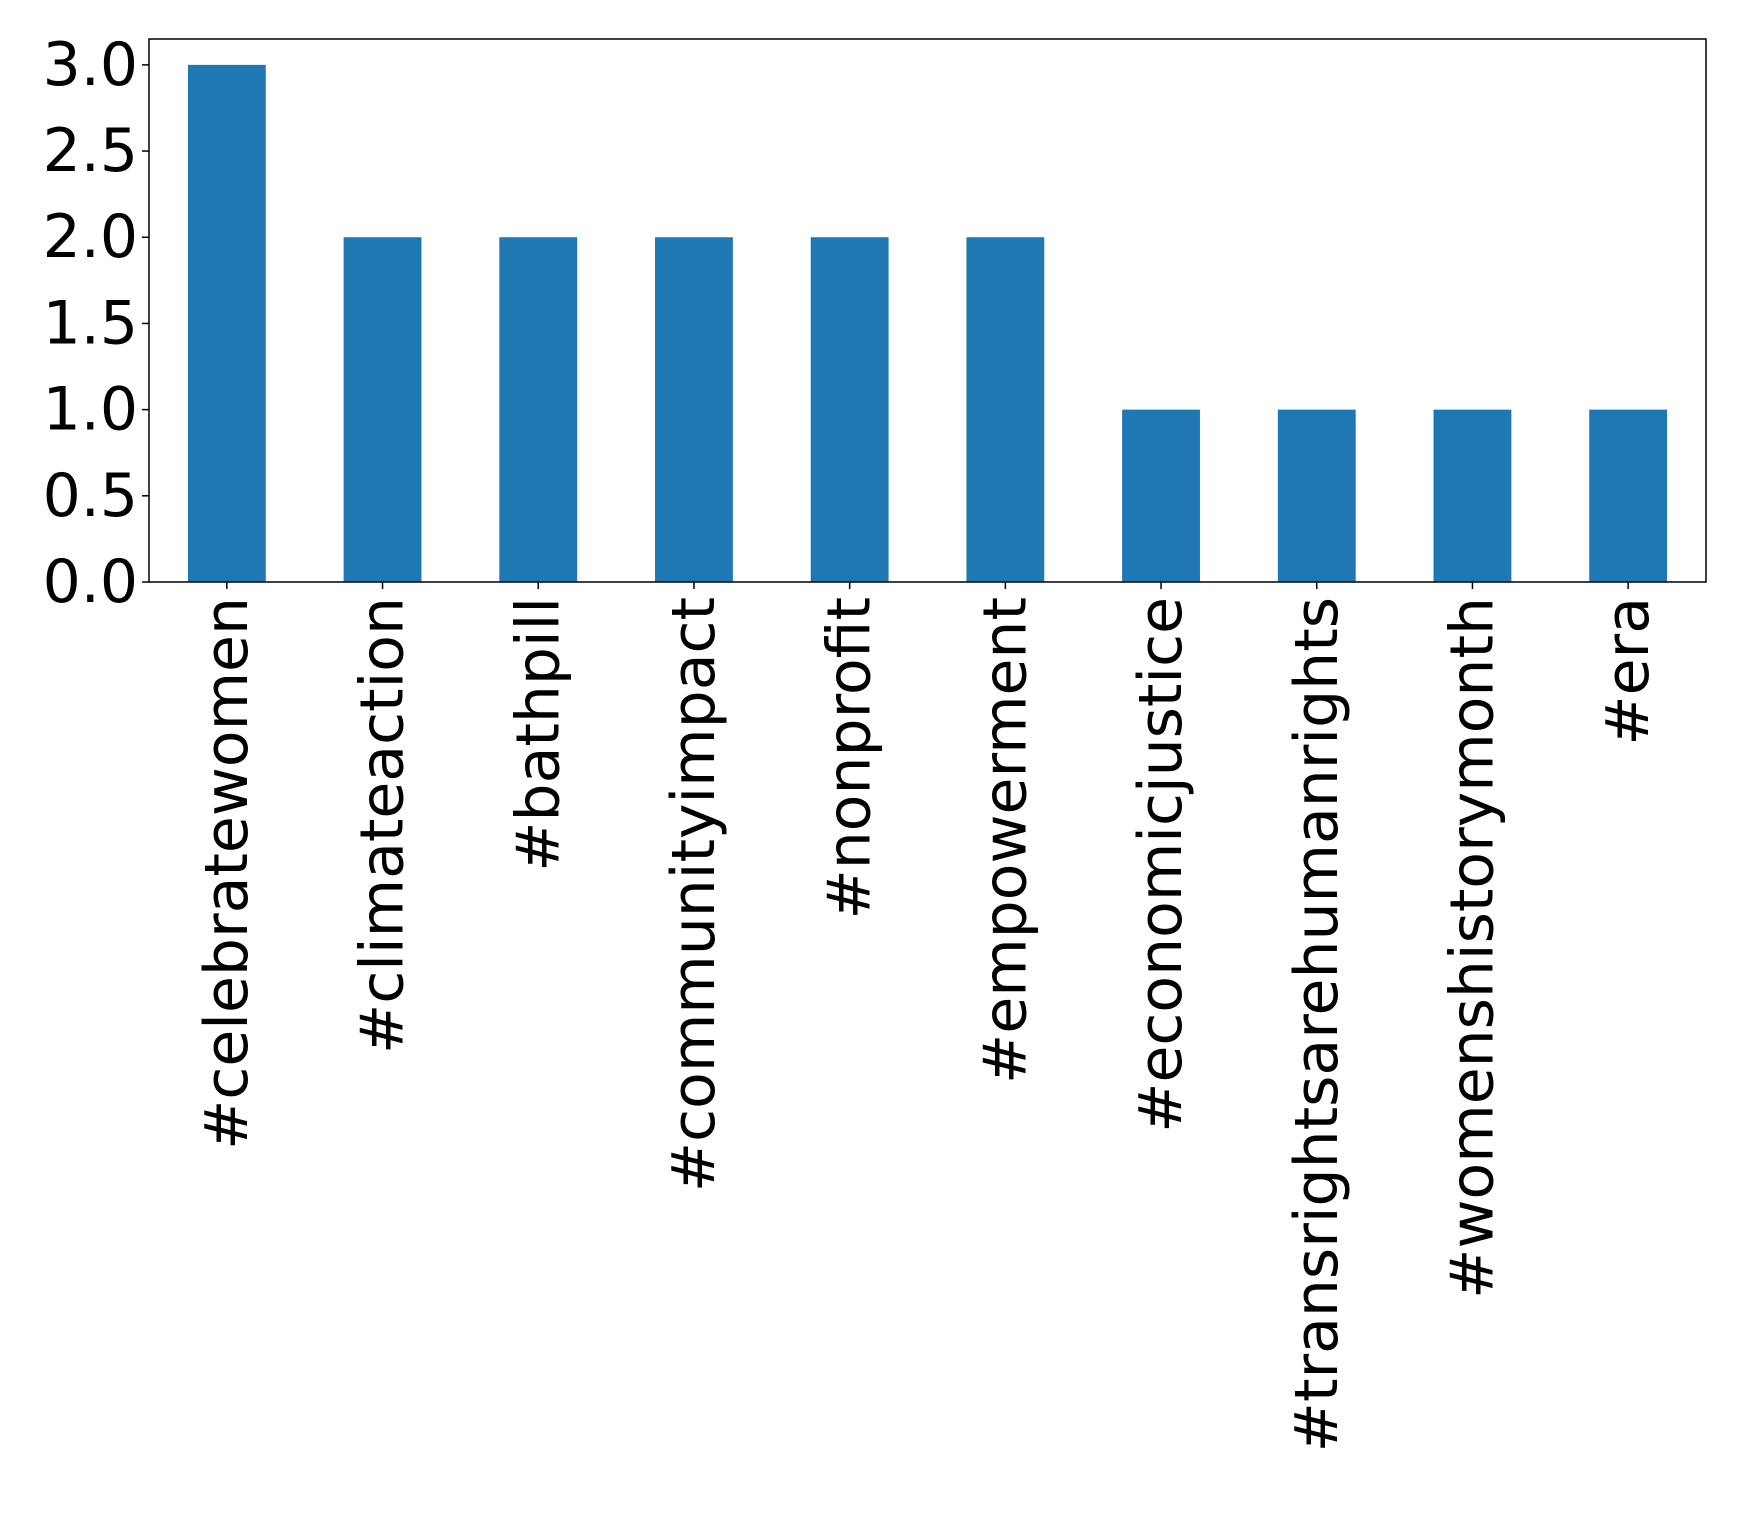 The image size is (1739, 1518). I want to click on bar-communityimpact, so click(694, 409).